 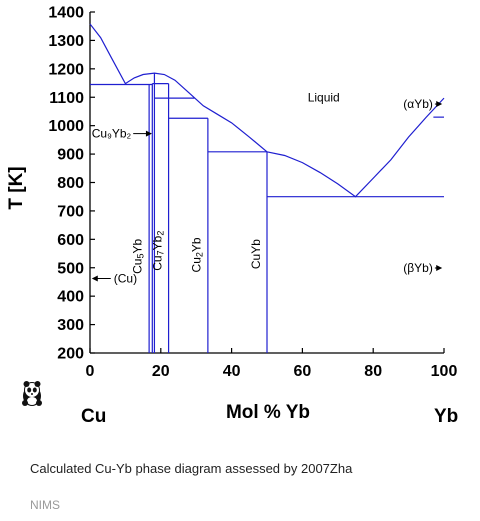 I want to click on x-axis-title: Mol % Yb, so click(x=268, y=412).